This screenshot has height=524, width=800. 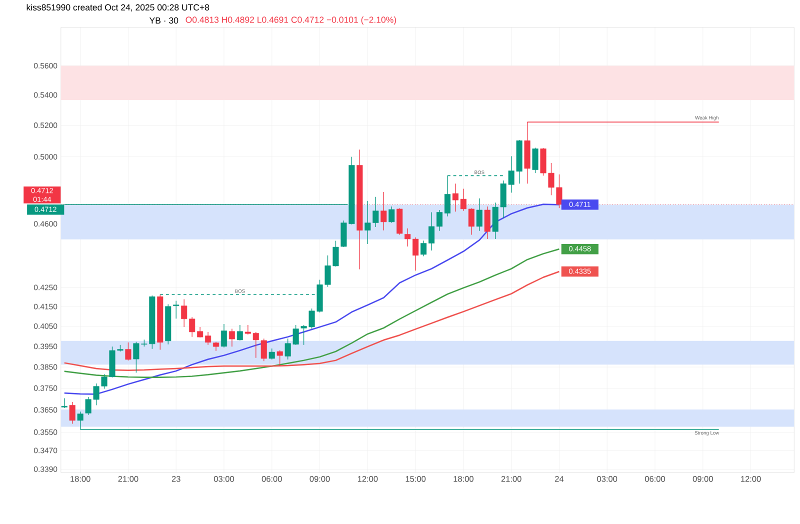 What do you see at coordinates (163, 20) in the screenshot?
I see `chart-title: YB · 30` at bounding box center [163, 20].